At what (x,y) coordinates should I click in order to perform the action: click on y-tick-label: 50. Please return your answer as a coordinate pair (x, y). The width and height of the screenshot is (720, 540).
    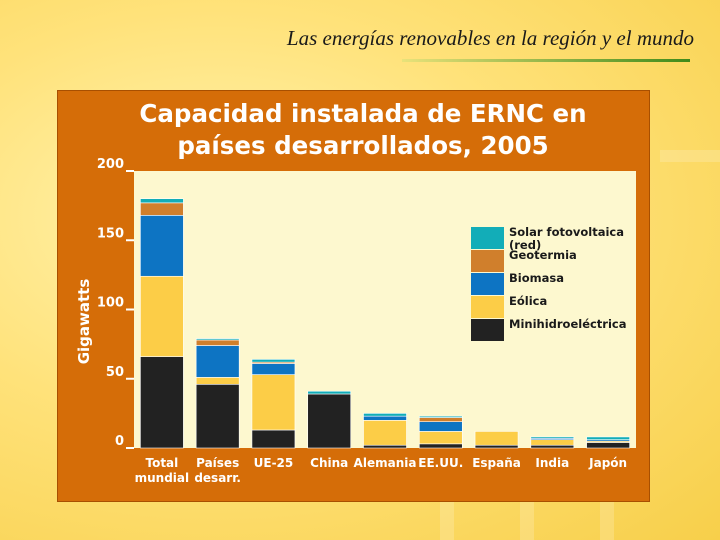
    Looking at the image, I should click on (115, 372).